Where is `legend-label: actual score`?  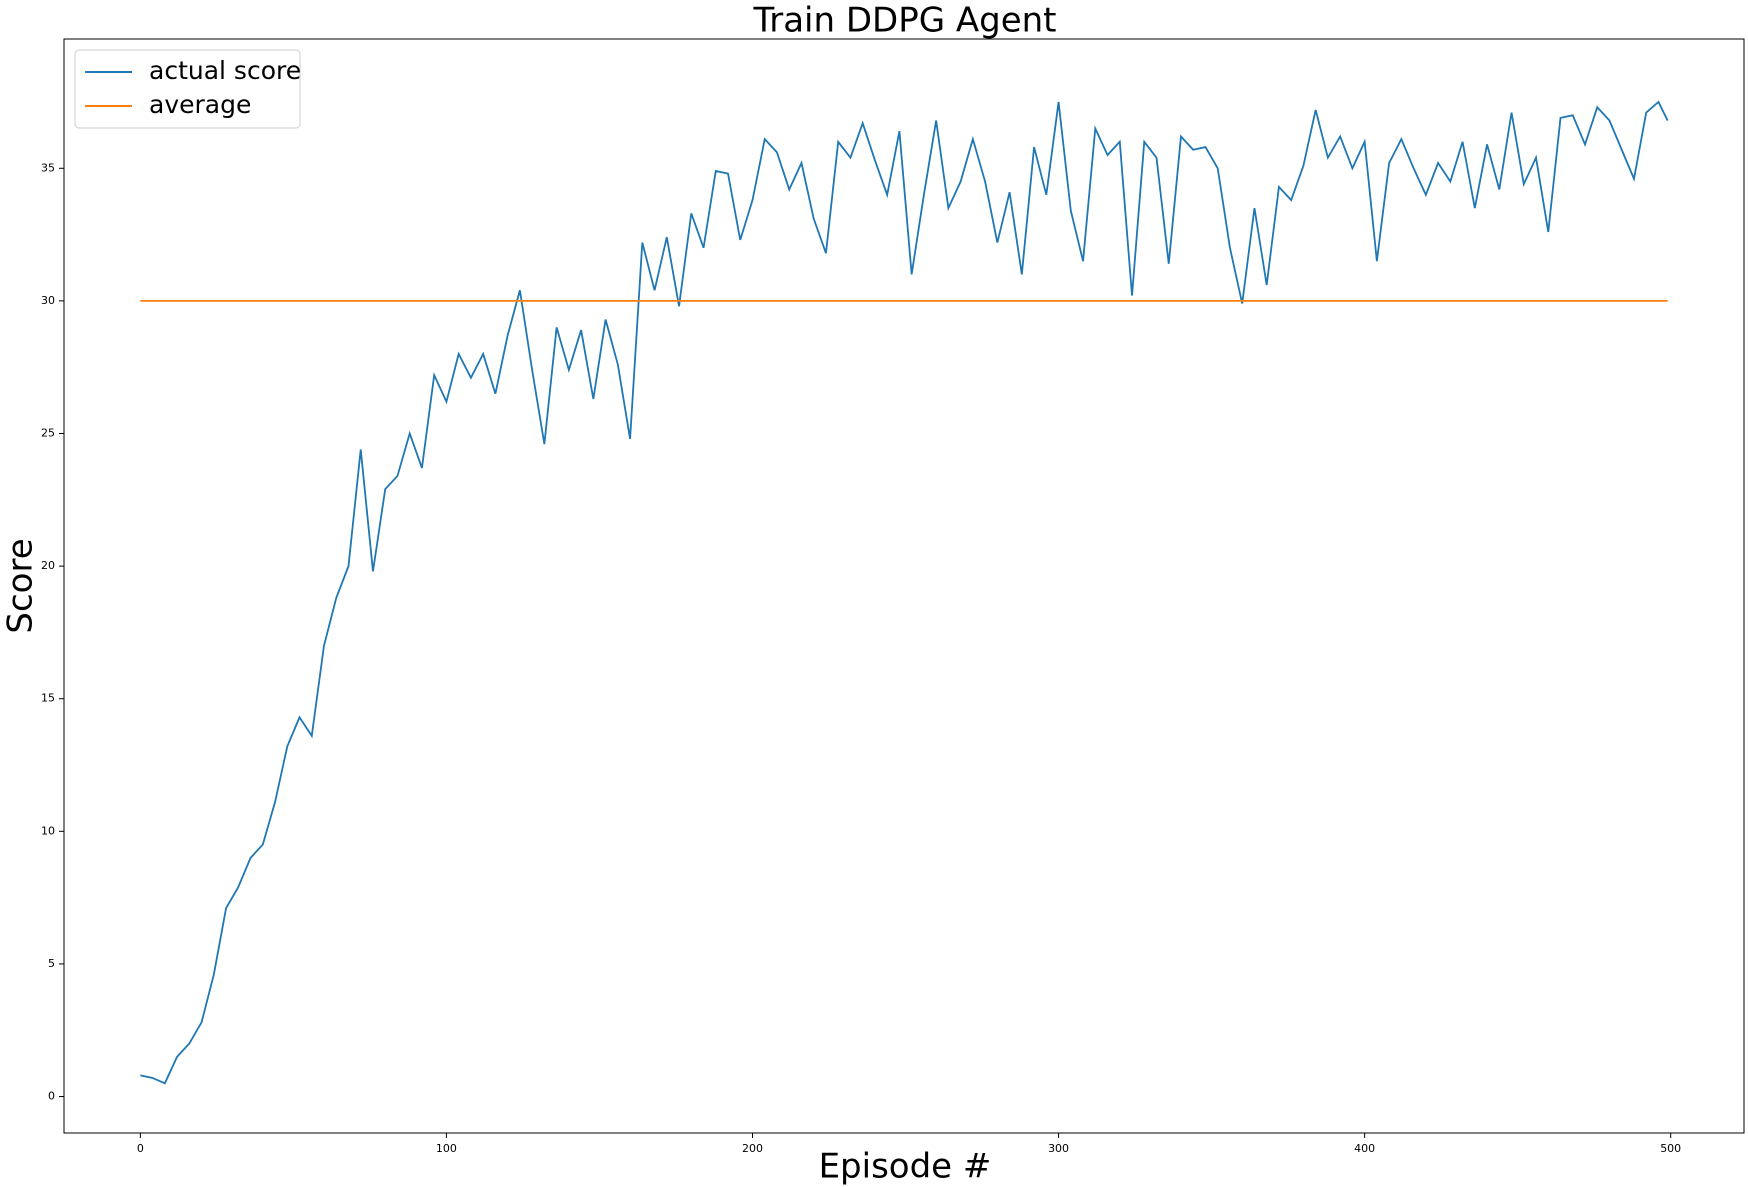
legend-label: actual score is located at coordinates (225, 70).